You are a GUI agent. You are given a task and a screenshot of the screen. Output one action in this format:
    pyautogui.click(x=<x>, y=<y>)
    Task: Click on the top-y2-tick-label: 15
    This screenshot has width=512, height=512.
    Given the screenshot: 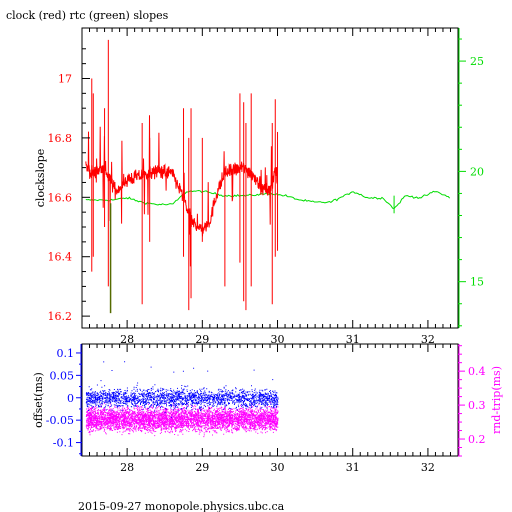 What is the action you would take?
    pyautogui.click(x=477, y=282)
    